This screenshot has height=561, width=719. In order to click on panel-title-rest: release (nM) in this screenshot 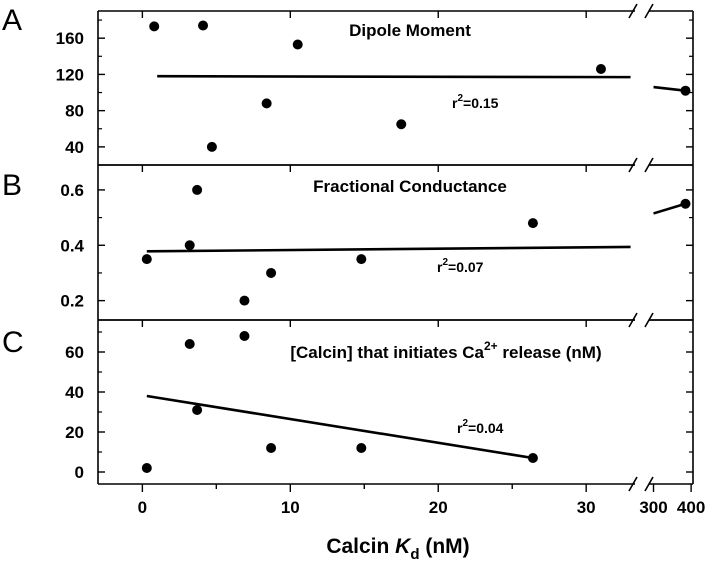, I will do `click(550, 352)`.